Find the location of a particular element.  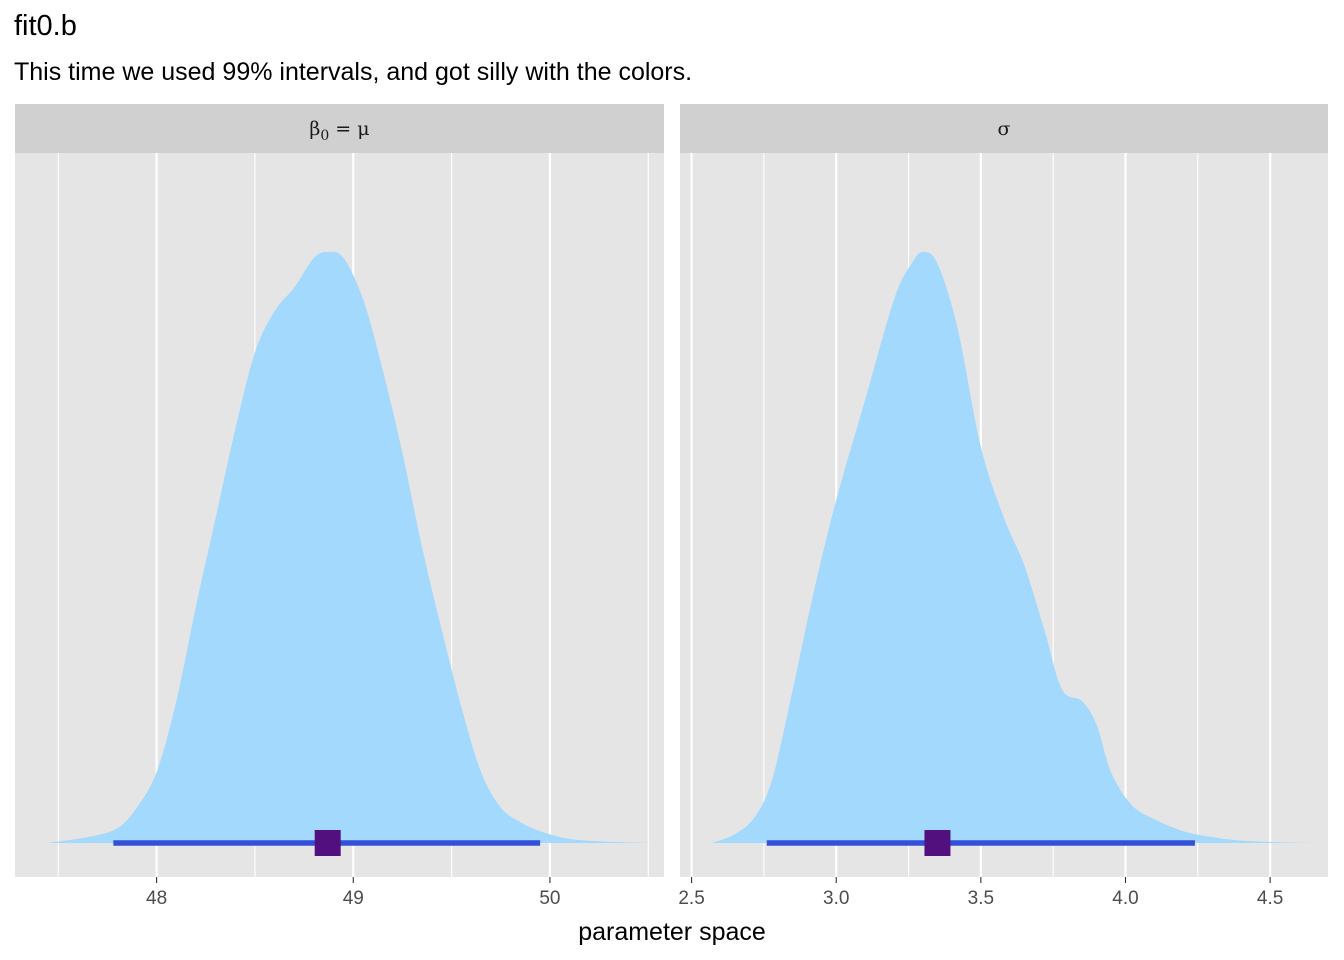

x-tick-label: 49 is located at coordinates (353, 898).